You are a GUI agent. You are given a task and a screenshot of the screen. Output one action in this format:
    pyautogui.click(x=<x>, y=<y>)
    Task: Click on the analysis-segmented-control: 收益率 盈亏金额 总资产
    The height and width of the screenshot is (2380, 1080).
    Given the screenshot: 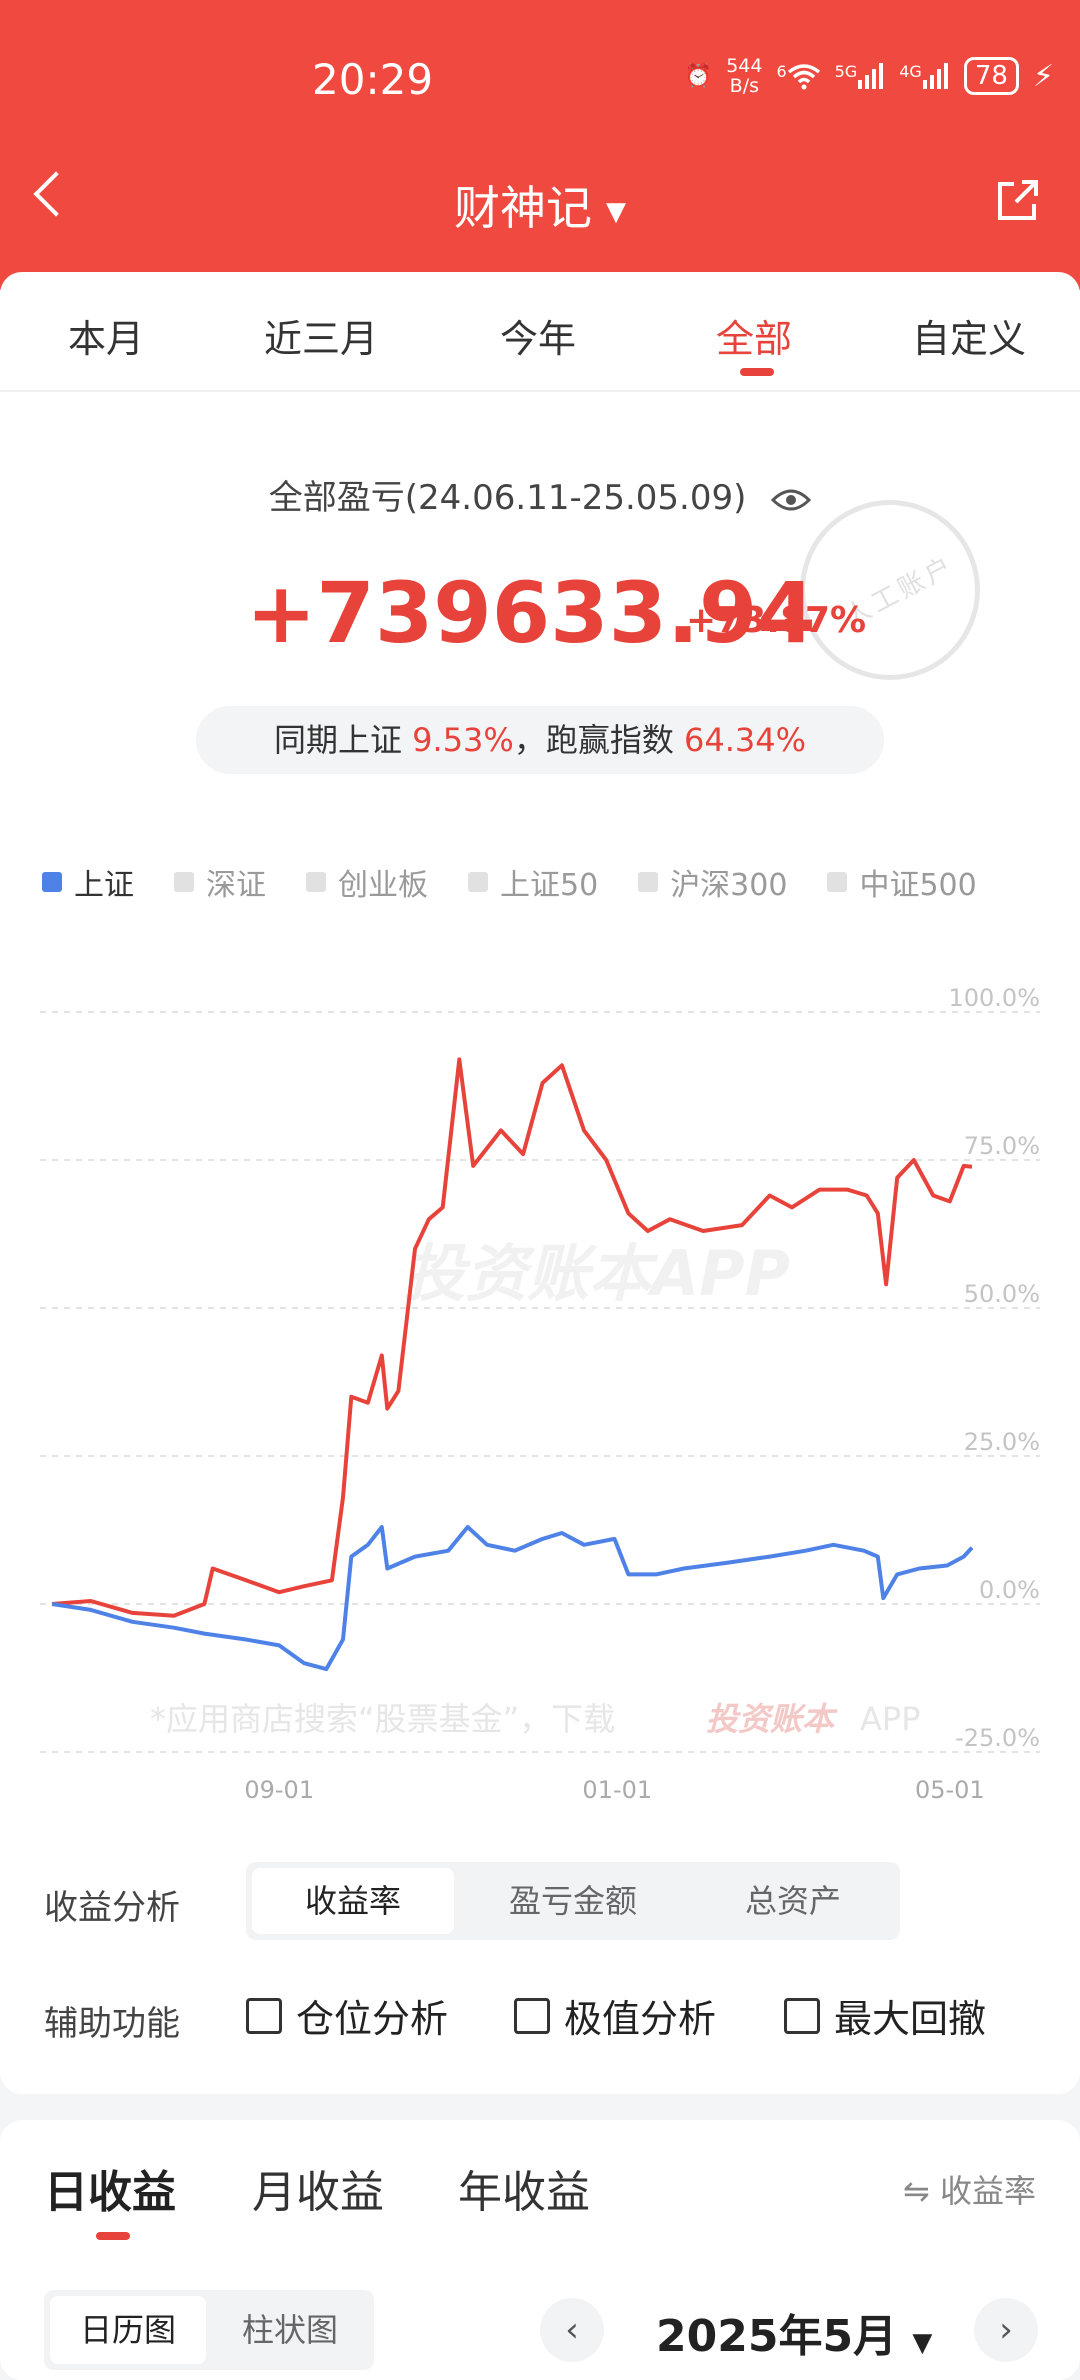 What is the action you would take?
    pyautogui.click(x=573, y=1901)
    